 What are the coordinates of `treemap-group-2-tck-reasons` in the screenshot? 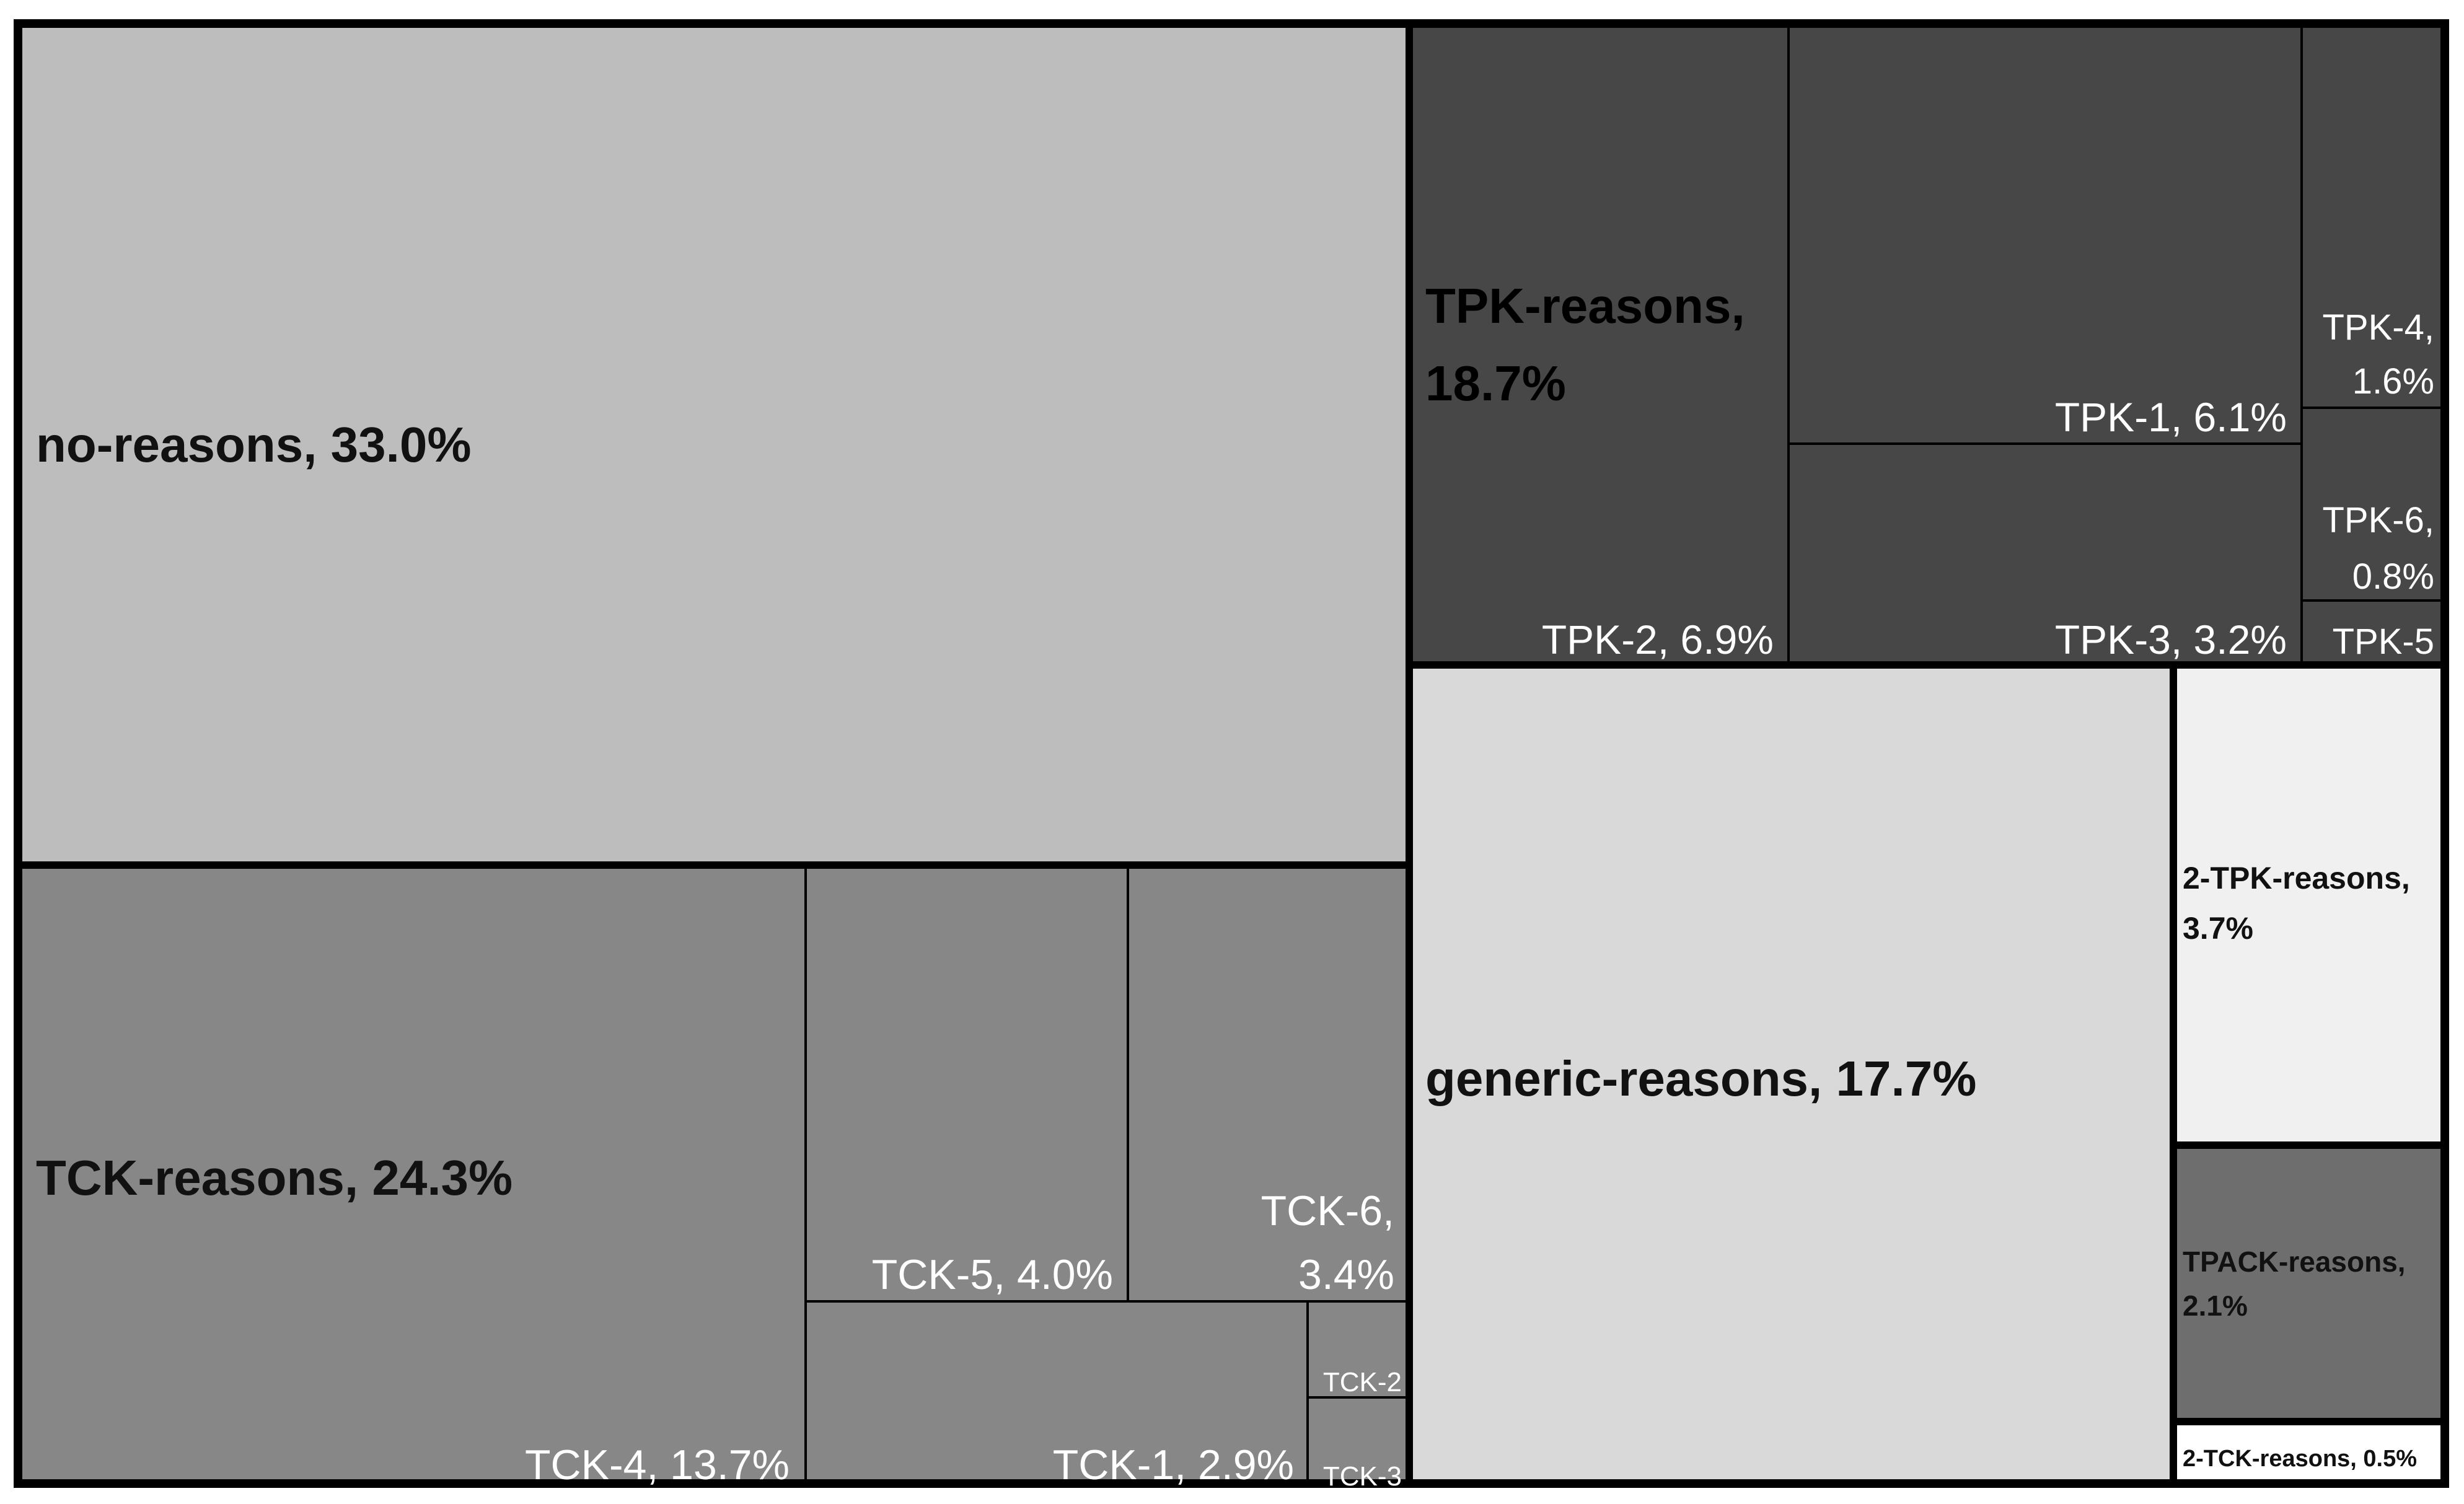 It's located at (2309, 1453).